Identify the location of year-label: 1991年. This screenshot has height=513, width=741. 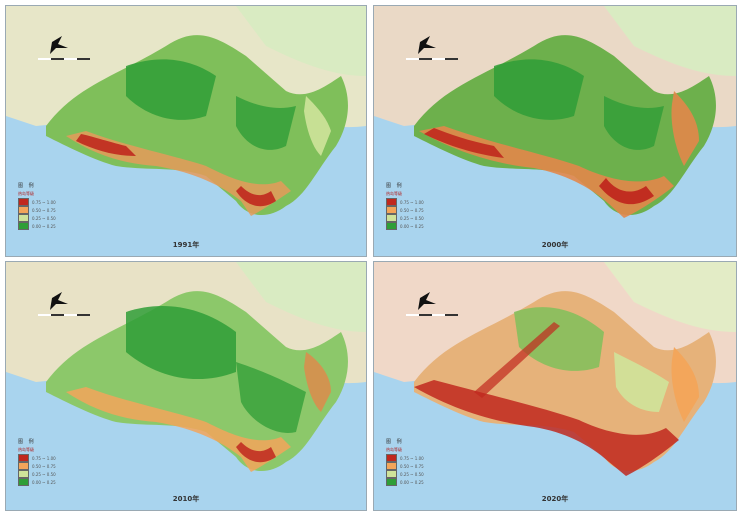
(186, 245).